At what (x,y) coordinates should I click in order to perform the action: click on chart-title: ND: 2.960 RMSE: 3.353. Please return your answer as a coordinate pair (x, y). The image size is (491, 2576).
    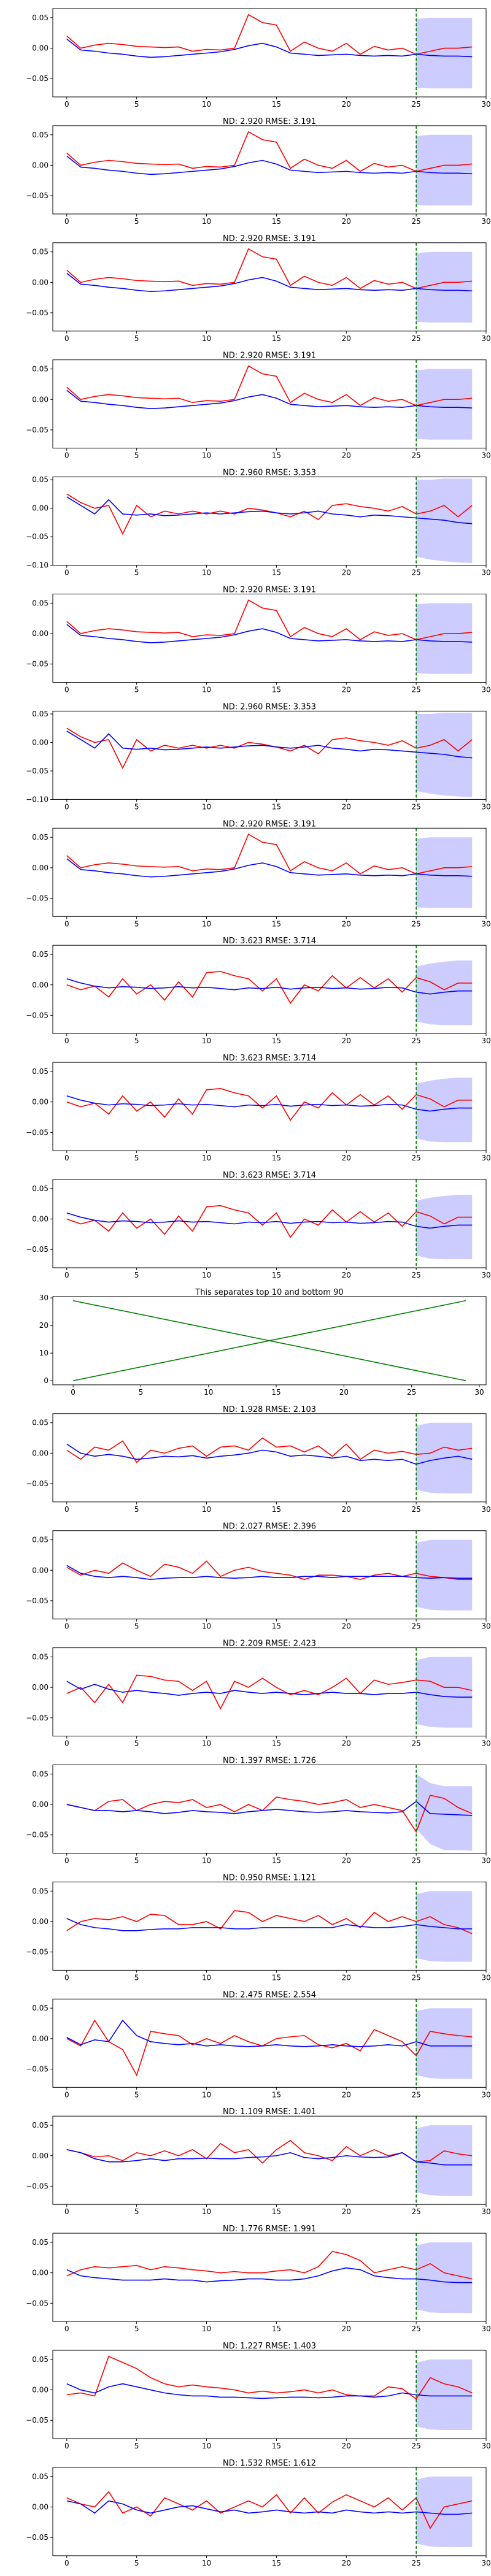
    Looking at the image, I should click on (269, 706).